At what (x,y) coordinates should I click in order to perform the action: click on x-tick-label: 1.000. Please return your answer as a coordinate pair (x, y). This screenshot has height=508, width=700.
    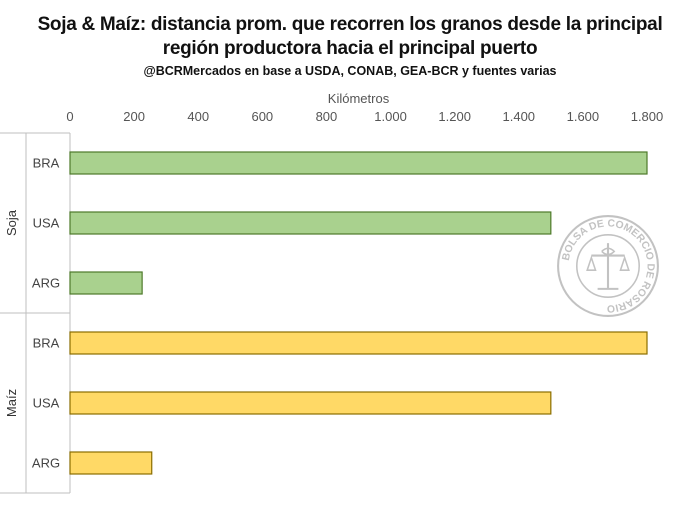
    Looking at the image, I should click on (390, 116).